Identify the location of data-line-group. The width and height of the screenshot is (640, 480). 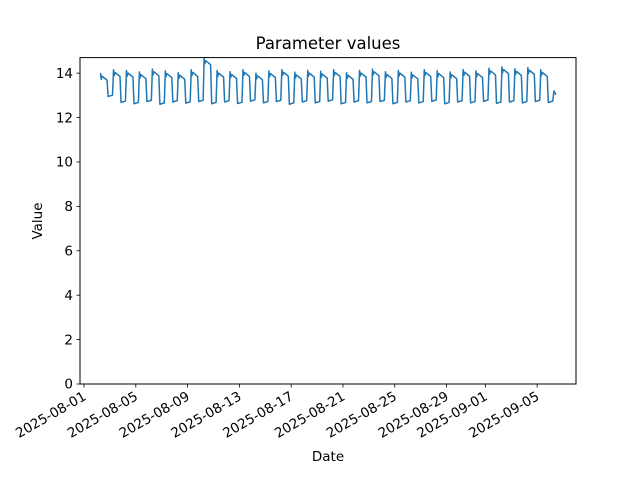
(328, 81).